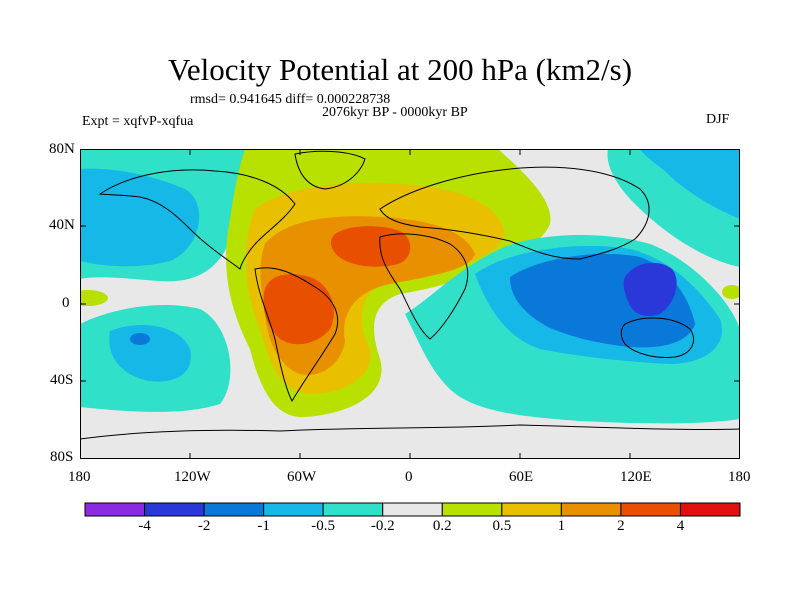 The width and height of the screenshot is (800, 600). What do you see at coordinates (62, 380) in the screenshot?
I see `lat-tick-40s: 40S` at bounding box center [62, 380].